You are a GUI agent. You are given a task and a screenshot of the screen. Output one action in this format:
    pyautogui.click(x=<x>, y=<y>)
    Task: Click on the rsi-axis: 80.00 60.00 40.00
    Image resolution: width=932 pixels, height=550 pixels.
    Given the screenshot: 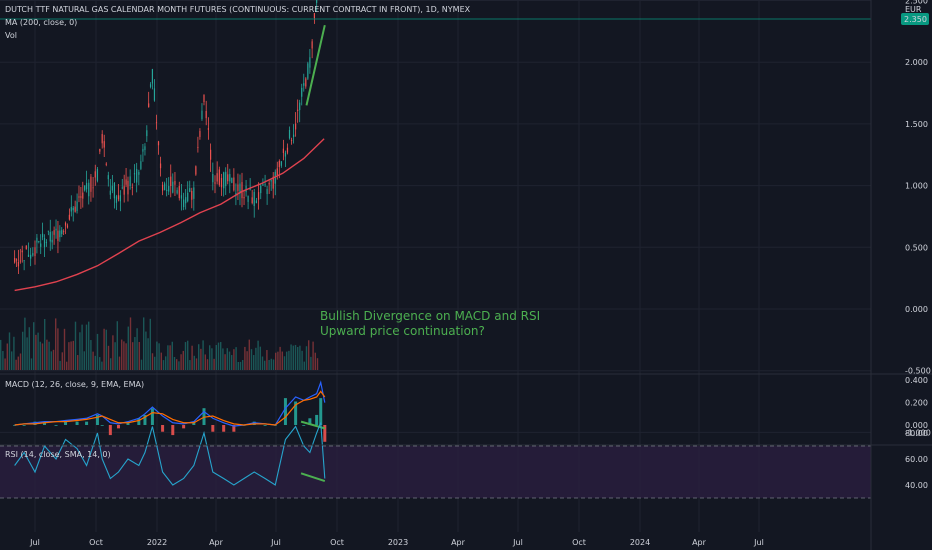 What is the action you would take?
    pyautogui.click(x=916, y=459)
    